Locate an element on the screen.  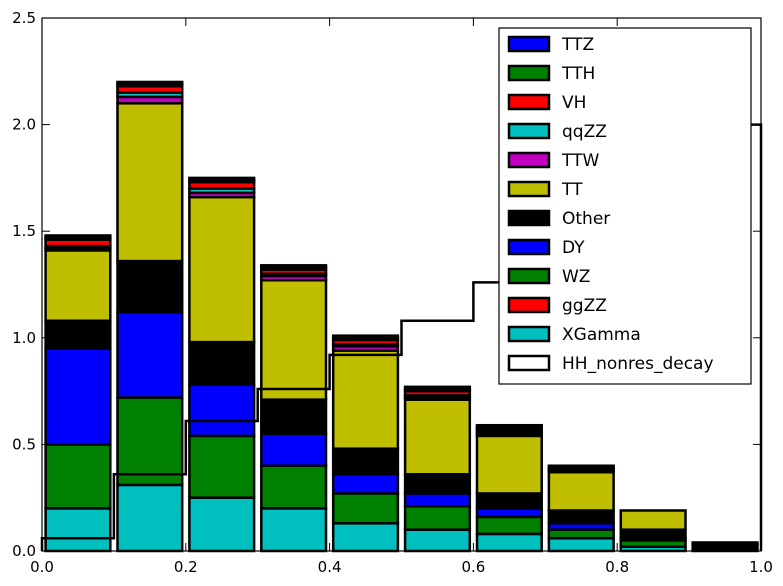
legend-label-xgamma: XGamma is located at coordinates (601, 335).